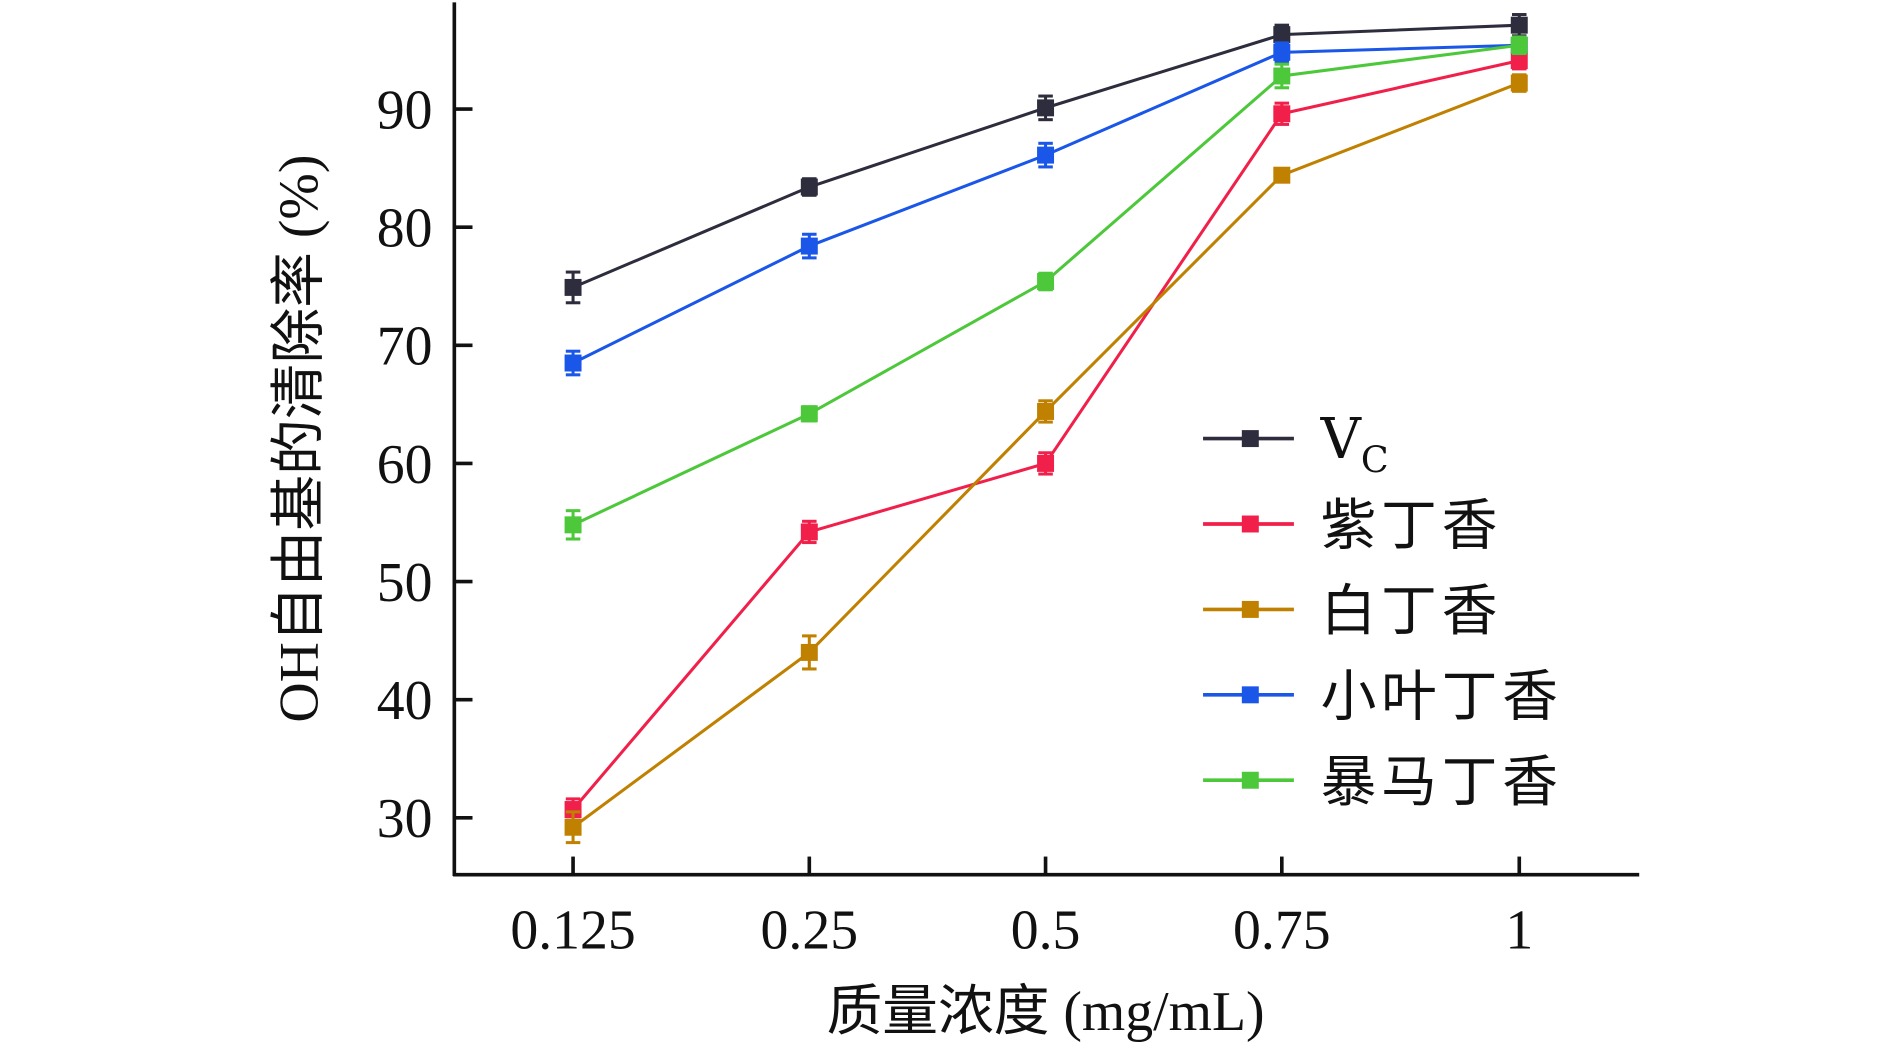  Describe the element at coordinates (405, 701) in the screenshot. I see `y-tick-label: 40` at that location.